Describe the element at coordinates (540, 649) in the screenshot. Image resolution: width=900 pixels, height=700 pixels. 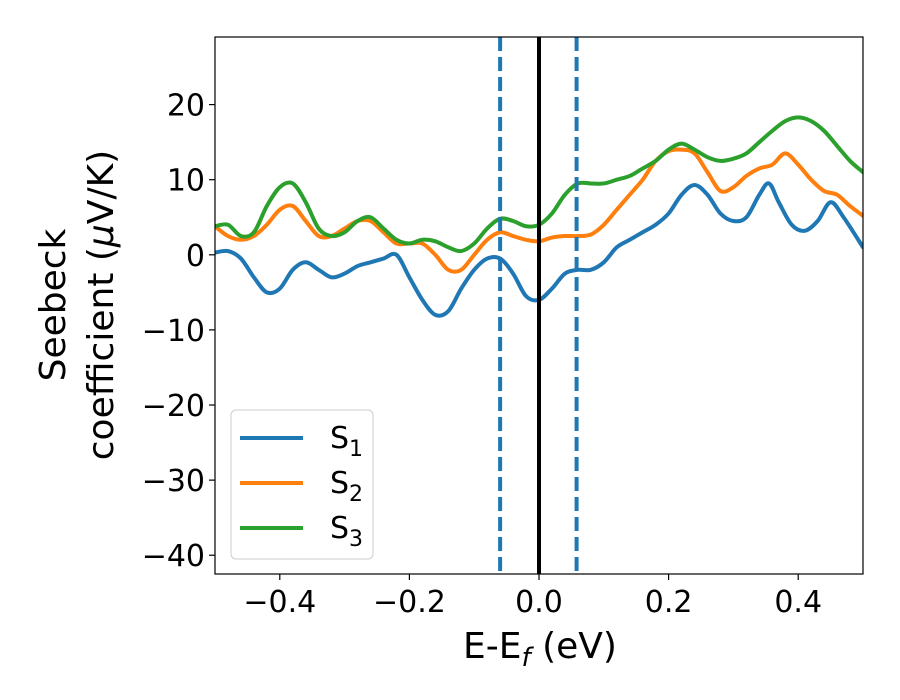
I see `x-axis-label: E-Ef (eV)` at that location.